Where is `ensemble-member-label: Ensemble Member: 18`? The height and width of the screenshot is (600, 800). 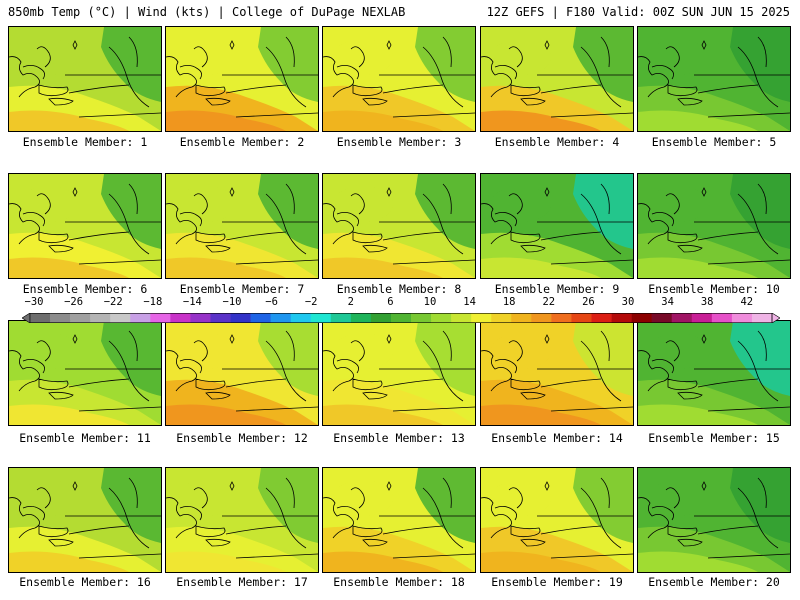 ensemble-member-label: Ensemble Member: 18 is located at coordinates (399, 582).